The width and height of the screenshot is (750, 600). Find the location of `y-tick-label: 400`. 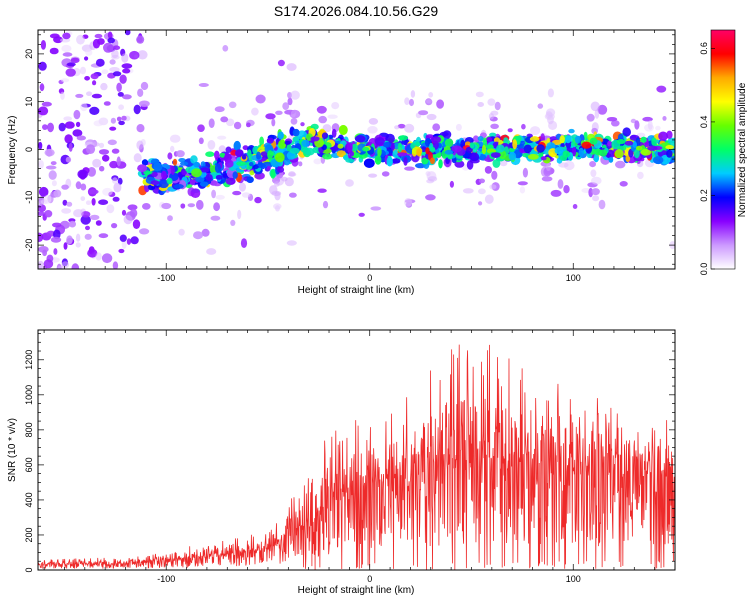

y-tick-label: 400 is located at coordinates (29, 499).